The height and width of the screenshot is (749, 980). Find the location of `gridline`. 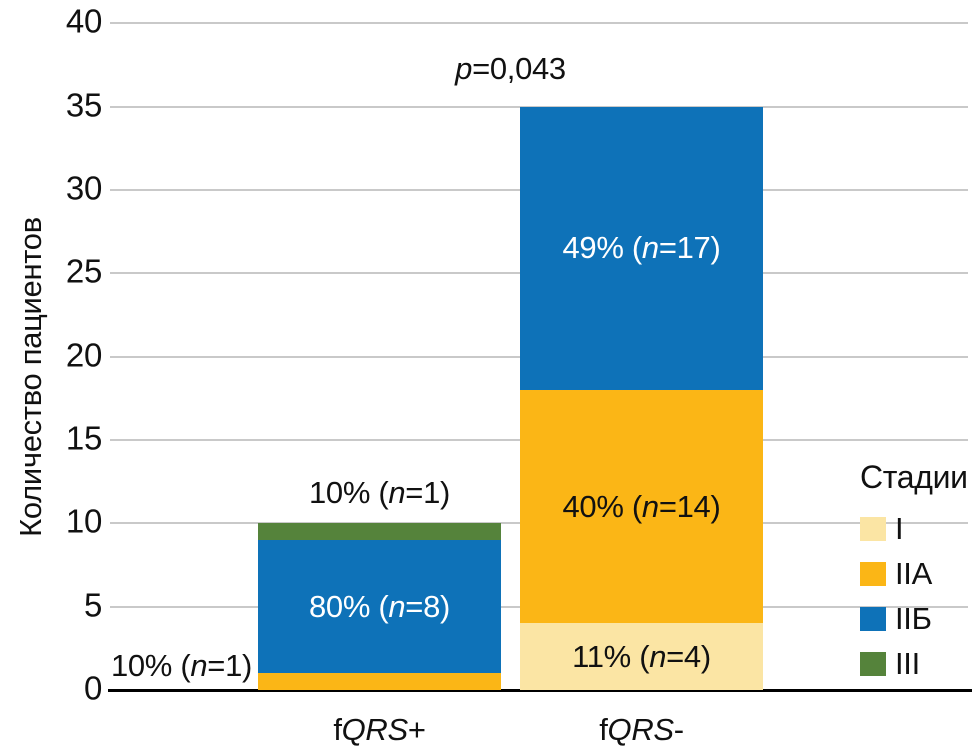

gridline is located at coordinates (539, 23).